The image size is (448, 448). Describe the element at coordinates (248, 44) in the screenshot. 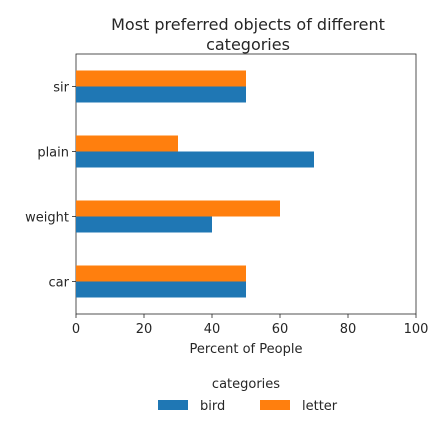

I see `chart-title-line-2: categories` at that location.